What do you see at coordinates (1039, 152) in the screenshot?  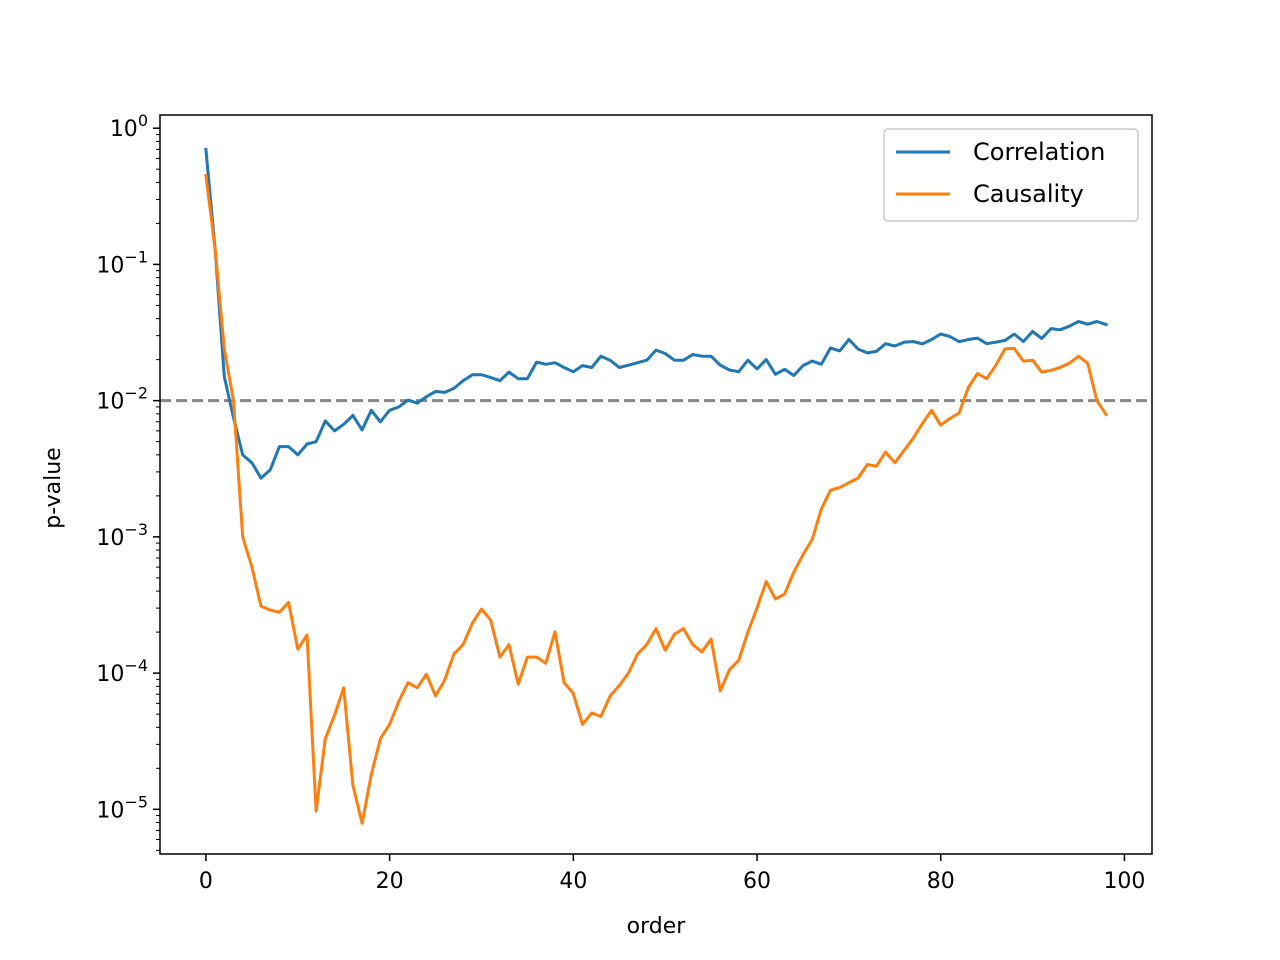 I see `legend-label-correlation: Correlation` at bounding box center [1039, 152].